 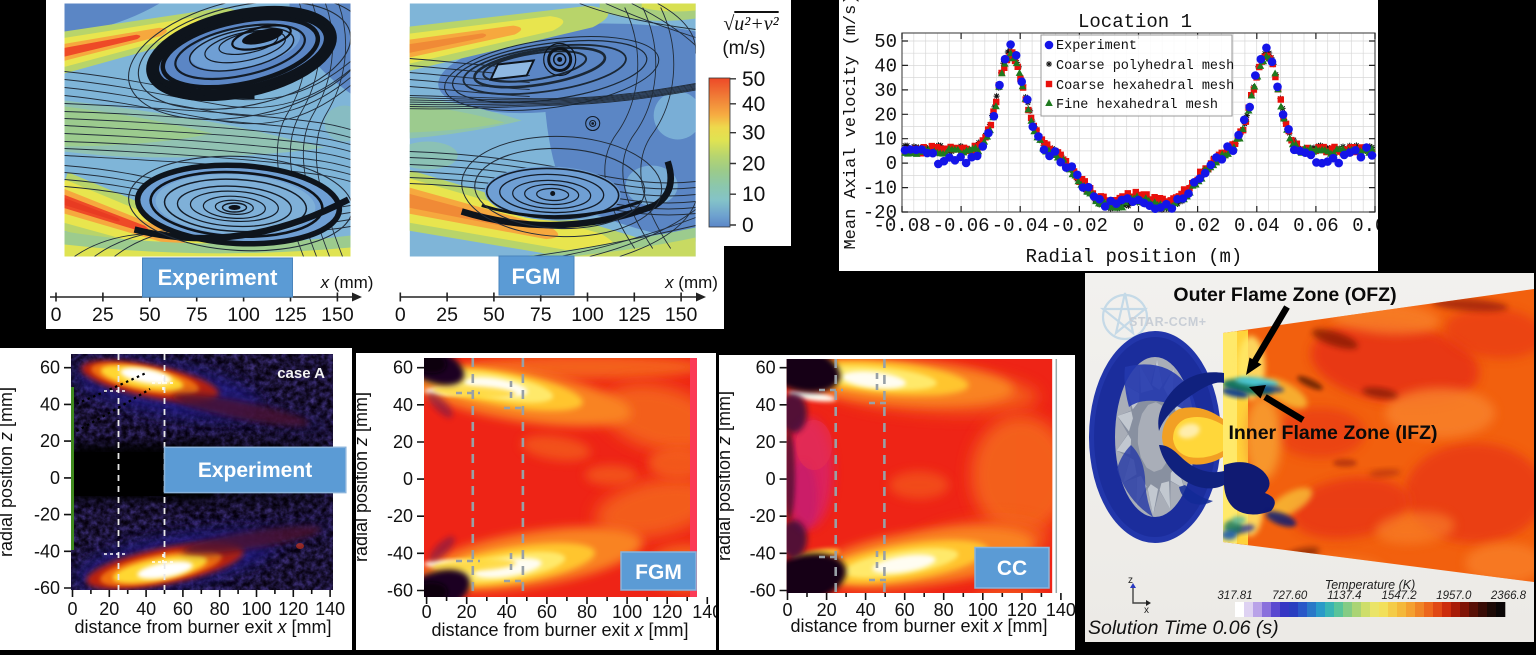 I want to click on svg-text: 727.60, so click(x=1290, y=596).